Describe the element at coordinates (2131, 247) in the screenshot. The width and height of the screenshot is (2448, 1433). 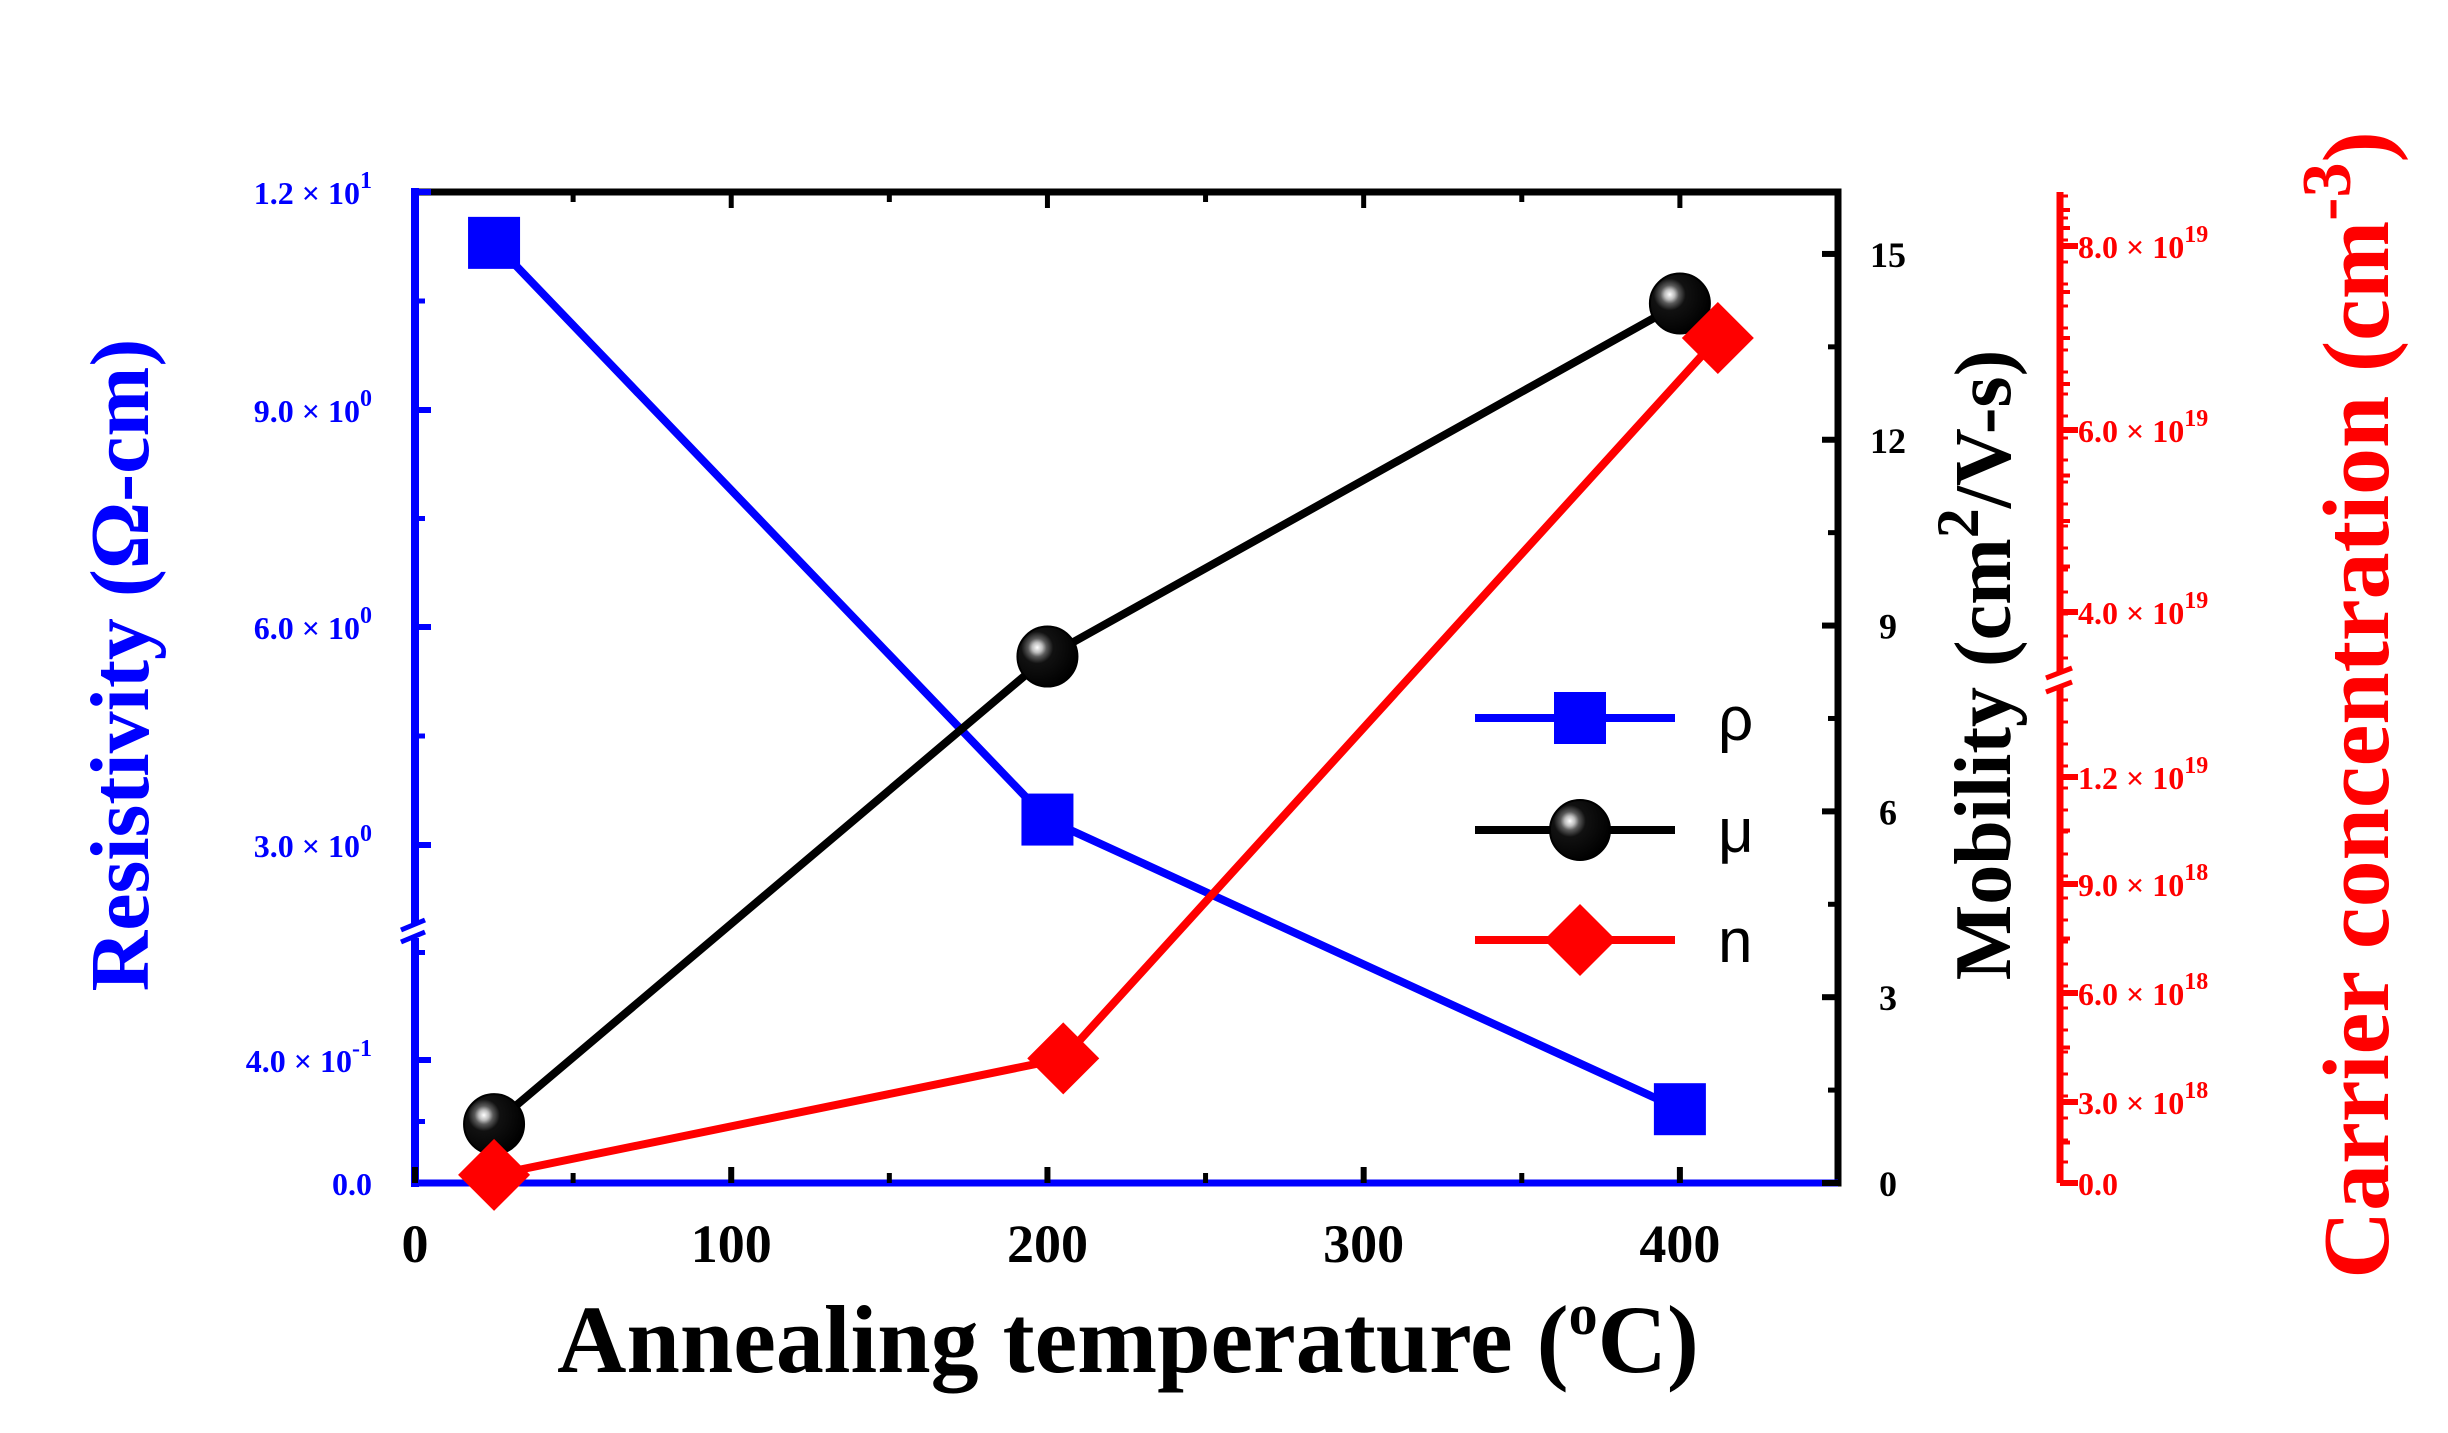
I see `text-span: 8.0 × 10` at that location.